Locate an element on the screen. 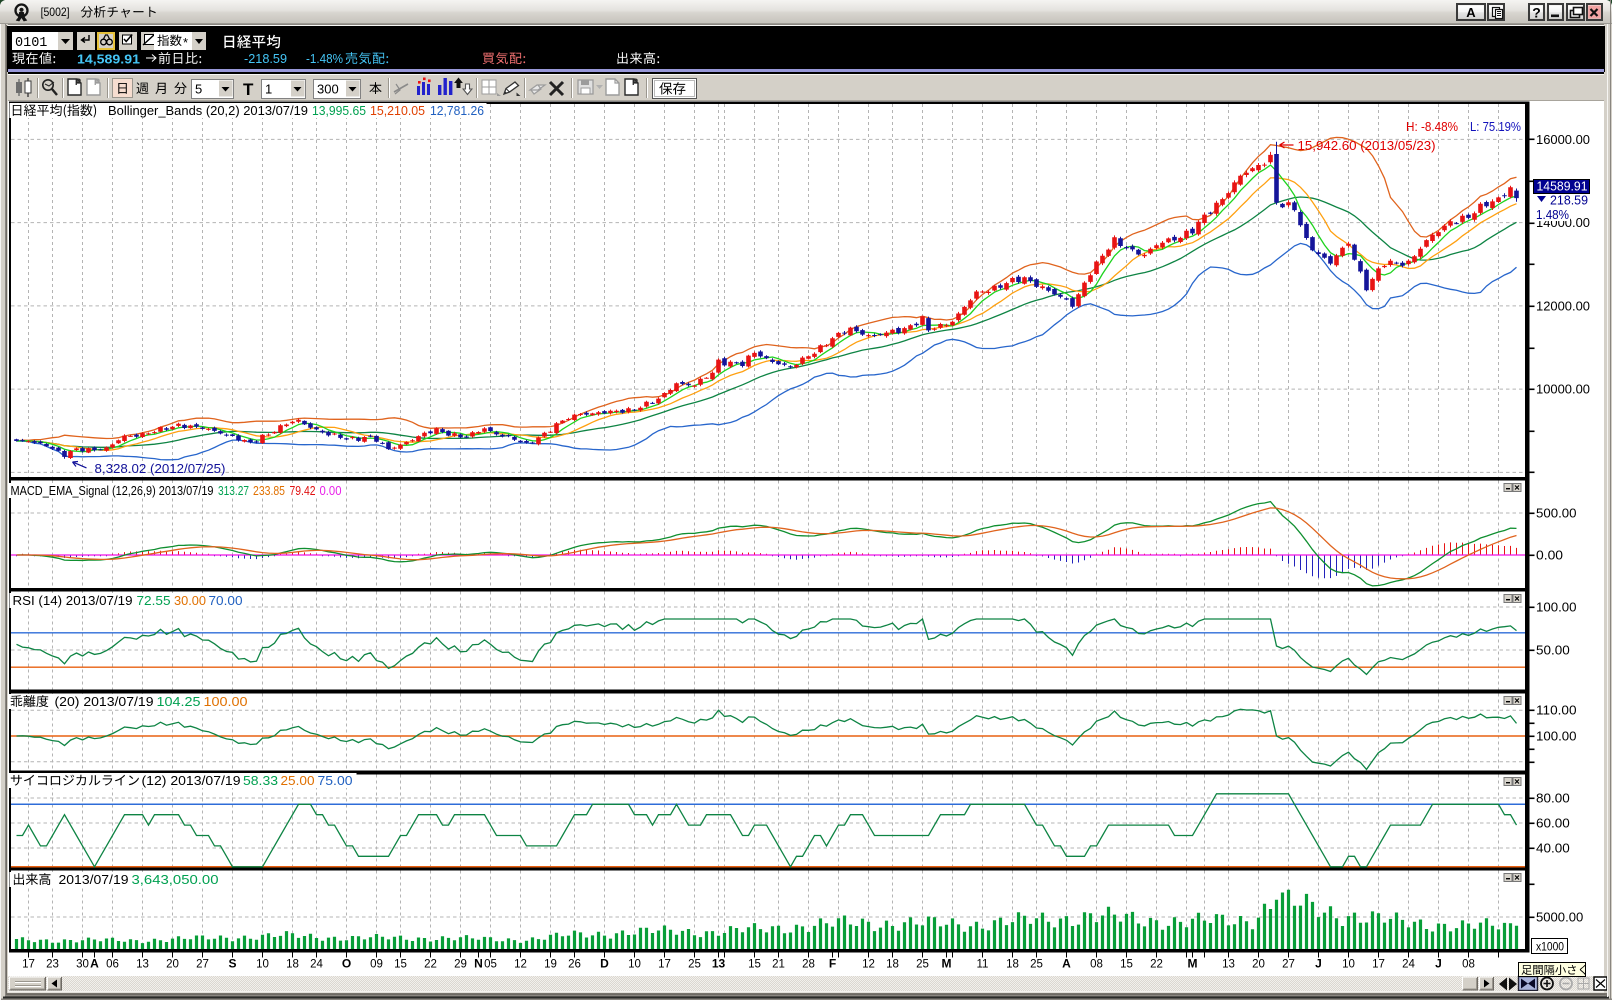 Image resolution: width=1612 pixels, height=1000 pixels. svg-text: 29 is located at coordinates (460, 965).